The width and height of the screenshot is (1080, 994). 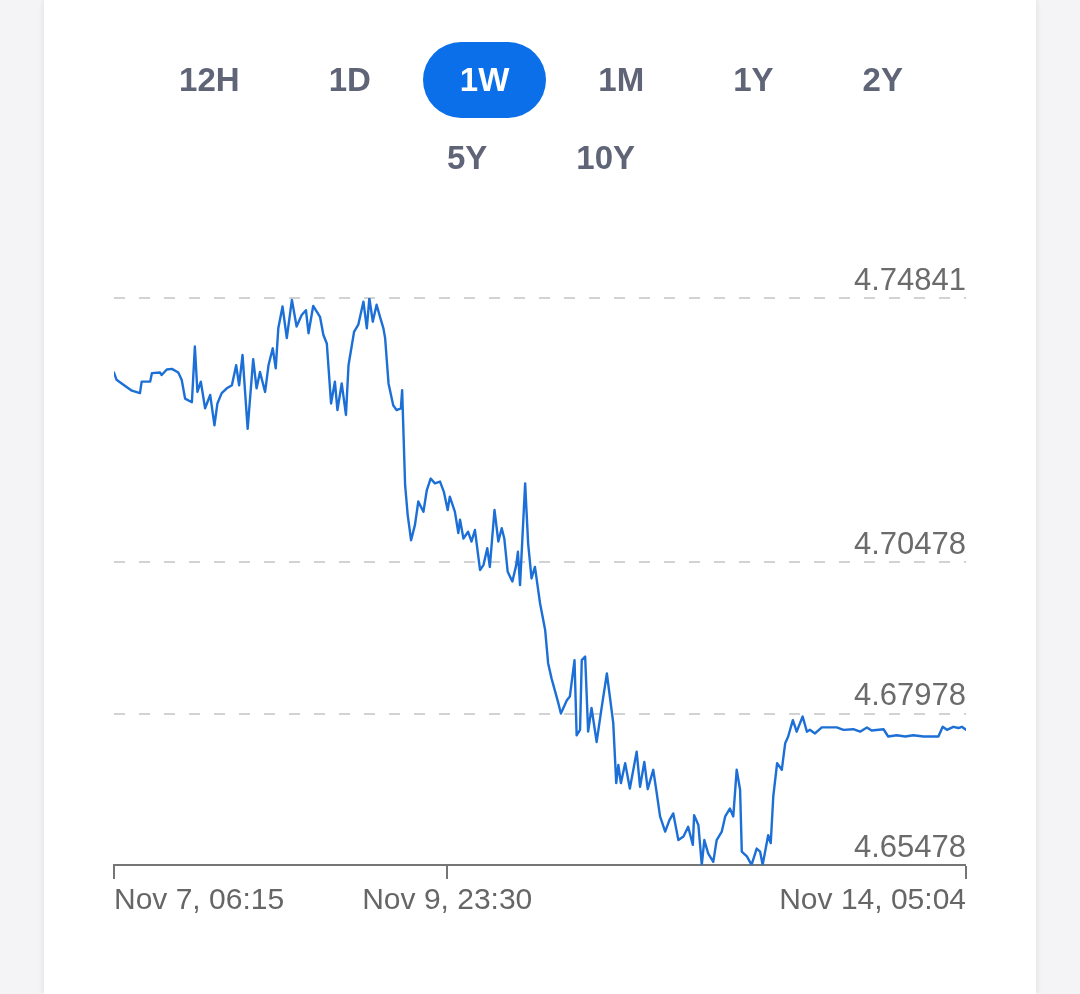 What do you see at coordinates (909, 695) in the screenshot?
I see `y-tick-label: 4.67978` at bounding box center [909, 695].